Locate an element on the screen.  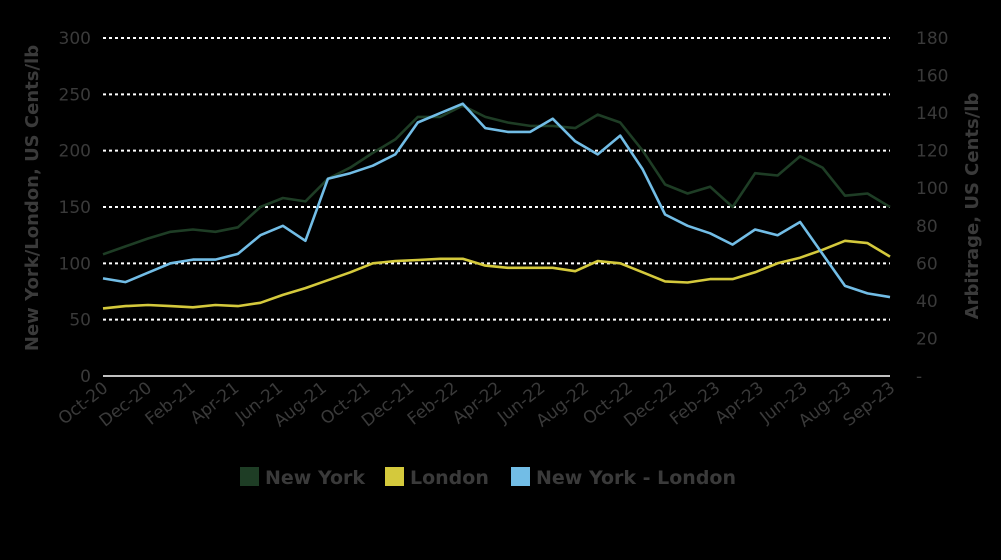
left-y-axis-ticks: 0 50 100 150 200 250 300 is located at coordinates (75, 208).